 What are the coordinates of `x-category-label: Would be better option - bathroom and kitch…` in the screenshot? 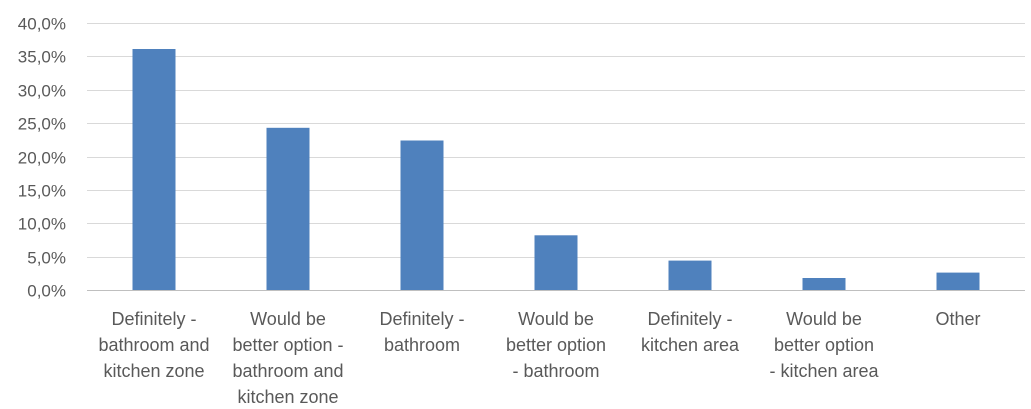 It's located at (287, 358).